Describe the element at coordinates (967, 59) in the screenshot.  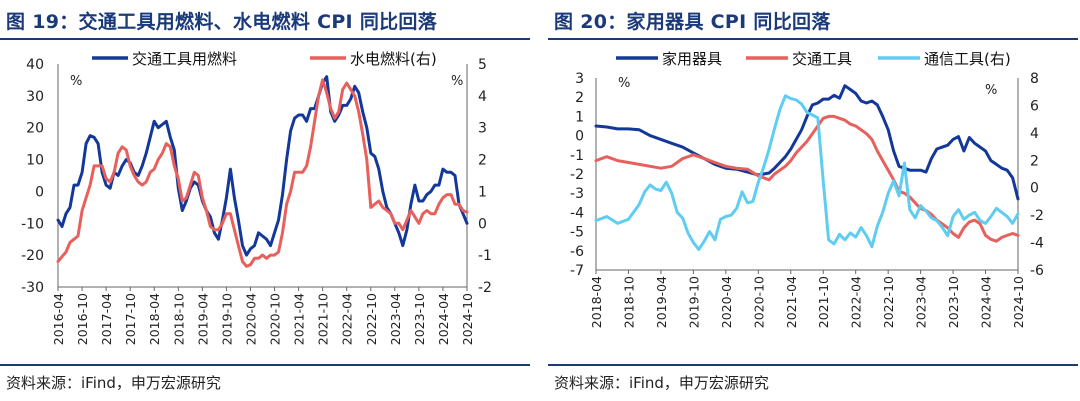
I see `legend-label: 通信工具(右)` at that location.